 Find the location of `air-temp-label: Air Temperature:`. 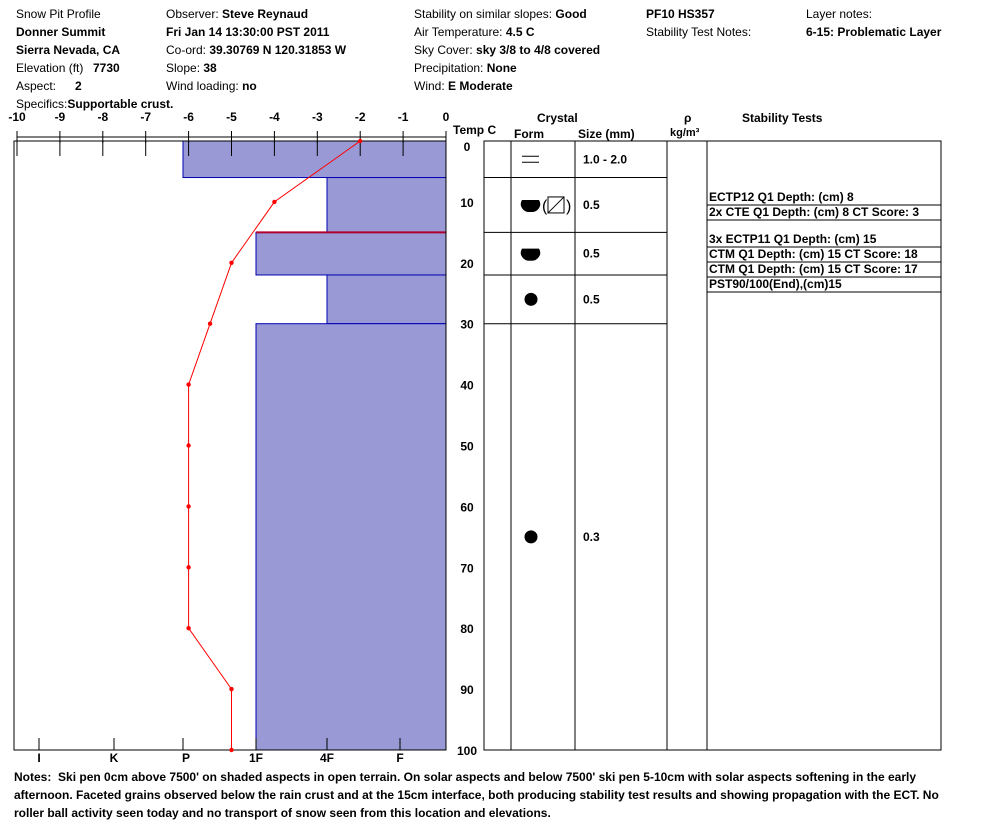

air-temp-label: Air Temperature: is located at coordinates (458, 32).